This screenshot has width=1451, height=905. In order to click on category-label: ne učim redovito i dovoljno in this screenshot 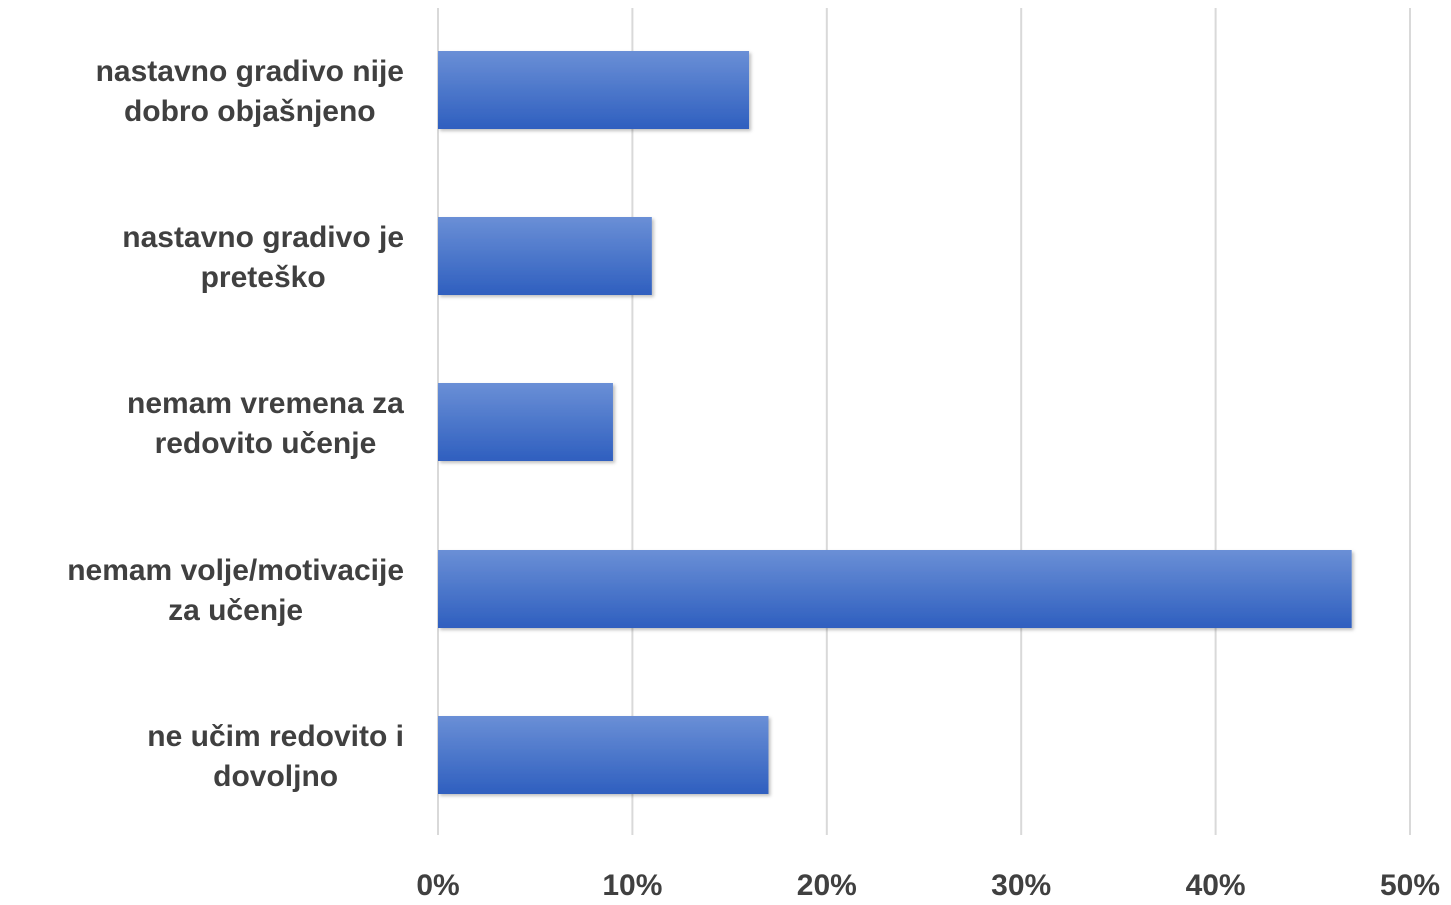, I will do `click(275, 756)`.